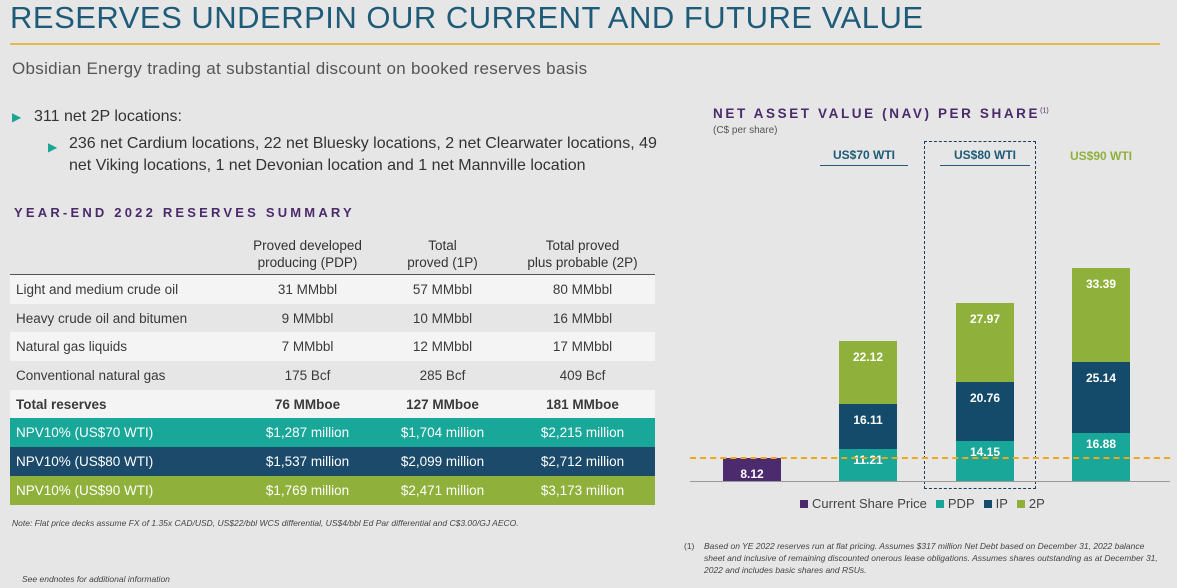 The height and width of the screenshot is (588, 1177). Describe the element at coordinates (442, 255) in the screenshot. I see `header-1p: Total proved (1P)` at that location.